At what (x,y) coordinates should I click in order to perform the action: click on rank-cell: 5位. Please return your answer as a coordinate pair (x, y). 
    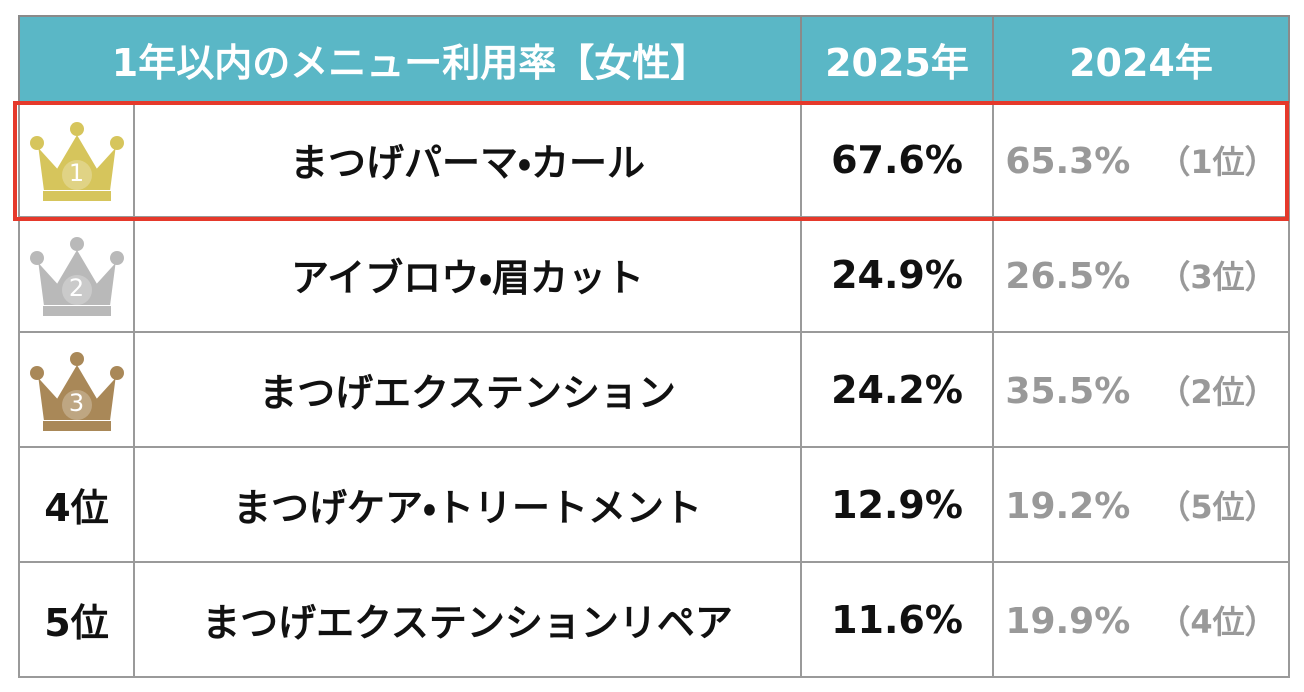
    Looking at the image, I should click on (76, 619).